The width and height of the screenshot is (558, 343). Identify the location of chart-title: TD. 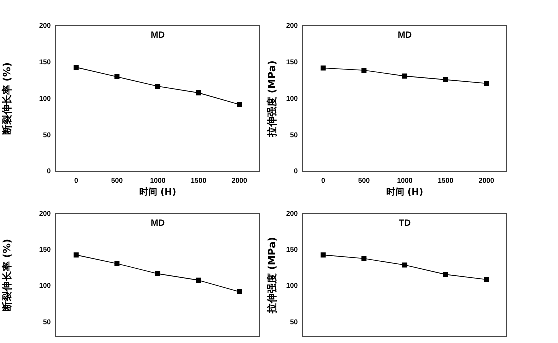
(405, 223).